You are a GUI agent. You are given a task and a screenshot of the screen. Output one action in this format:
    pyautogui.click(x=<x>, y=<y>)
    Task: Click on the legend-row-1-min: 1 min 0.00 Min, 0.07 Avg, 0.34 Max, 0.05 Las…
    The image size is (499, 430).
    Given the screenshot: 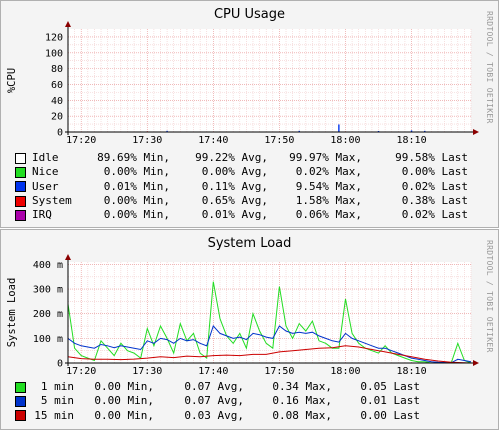 What is the action you would take?
    pyautogui.click(x=217, y=387)
    